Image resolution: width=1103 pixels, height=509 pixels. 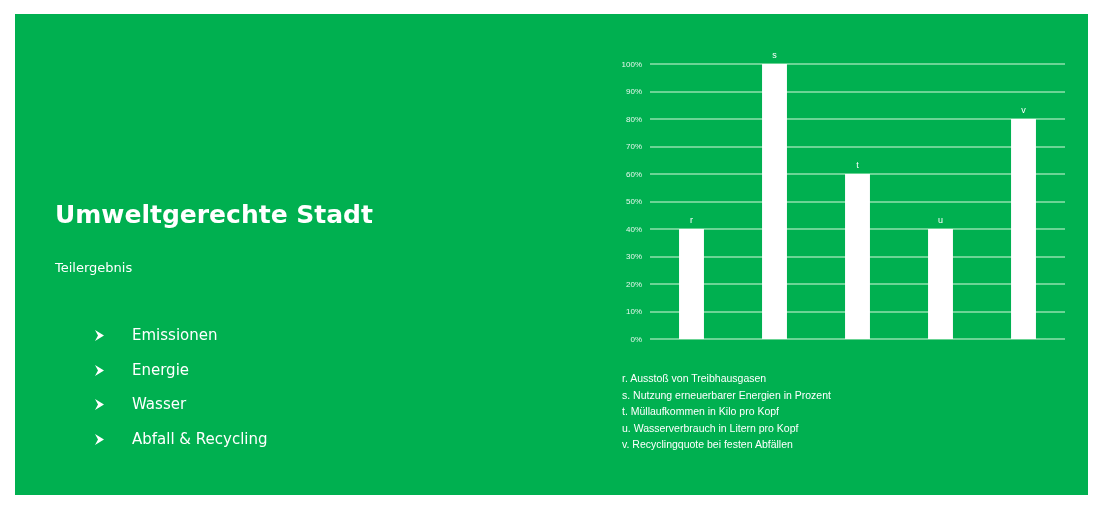 I want to click on text: v. Recyclingquote bei festen Abfällen, so click(x=708, y=444).